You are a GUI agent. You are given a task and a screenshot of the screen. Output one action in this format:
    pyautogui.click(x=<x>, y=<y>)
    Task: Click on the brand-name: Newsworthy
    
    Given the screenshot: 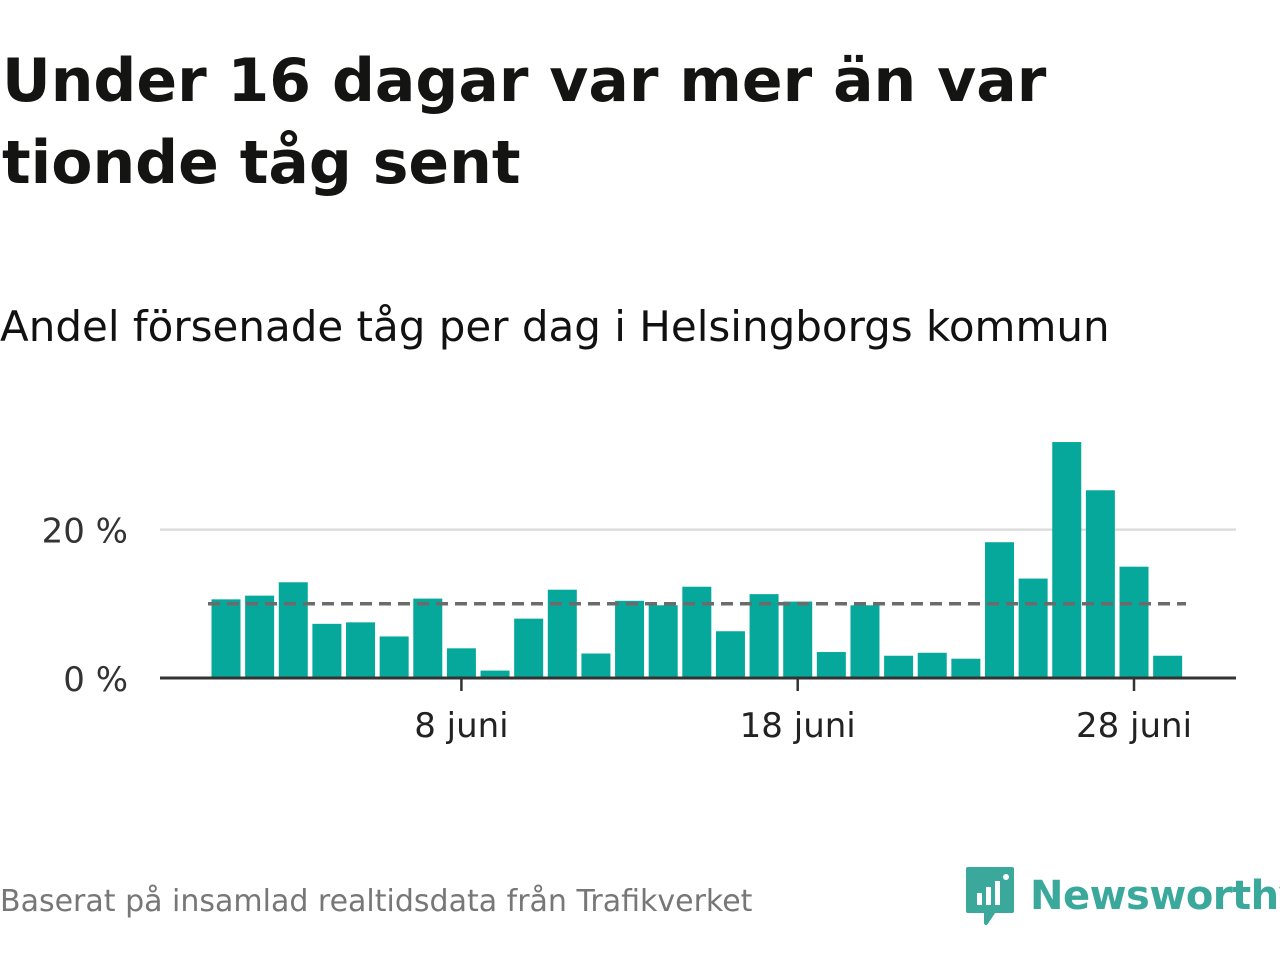 What is the action you would take?
    pyautogui.click(x=1155, y=896)
    